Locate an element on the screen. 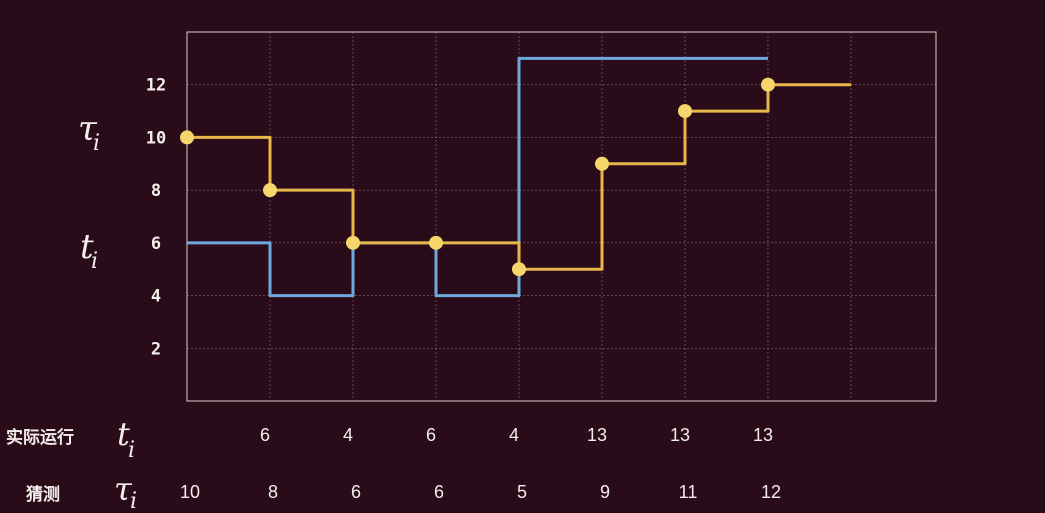 This screenshot has width=1045, height=513. y-tick-label: 4 is located at coordinates (156, 297).